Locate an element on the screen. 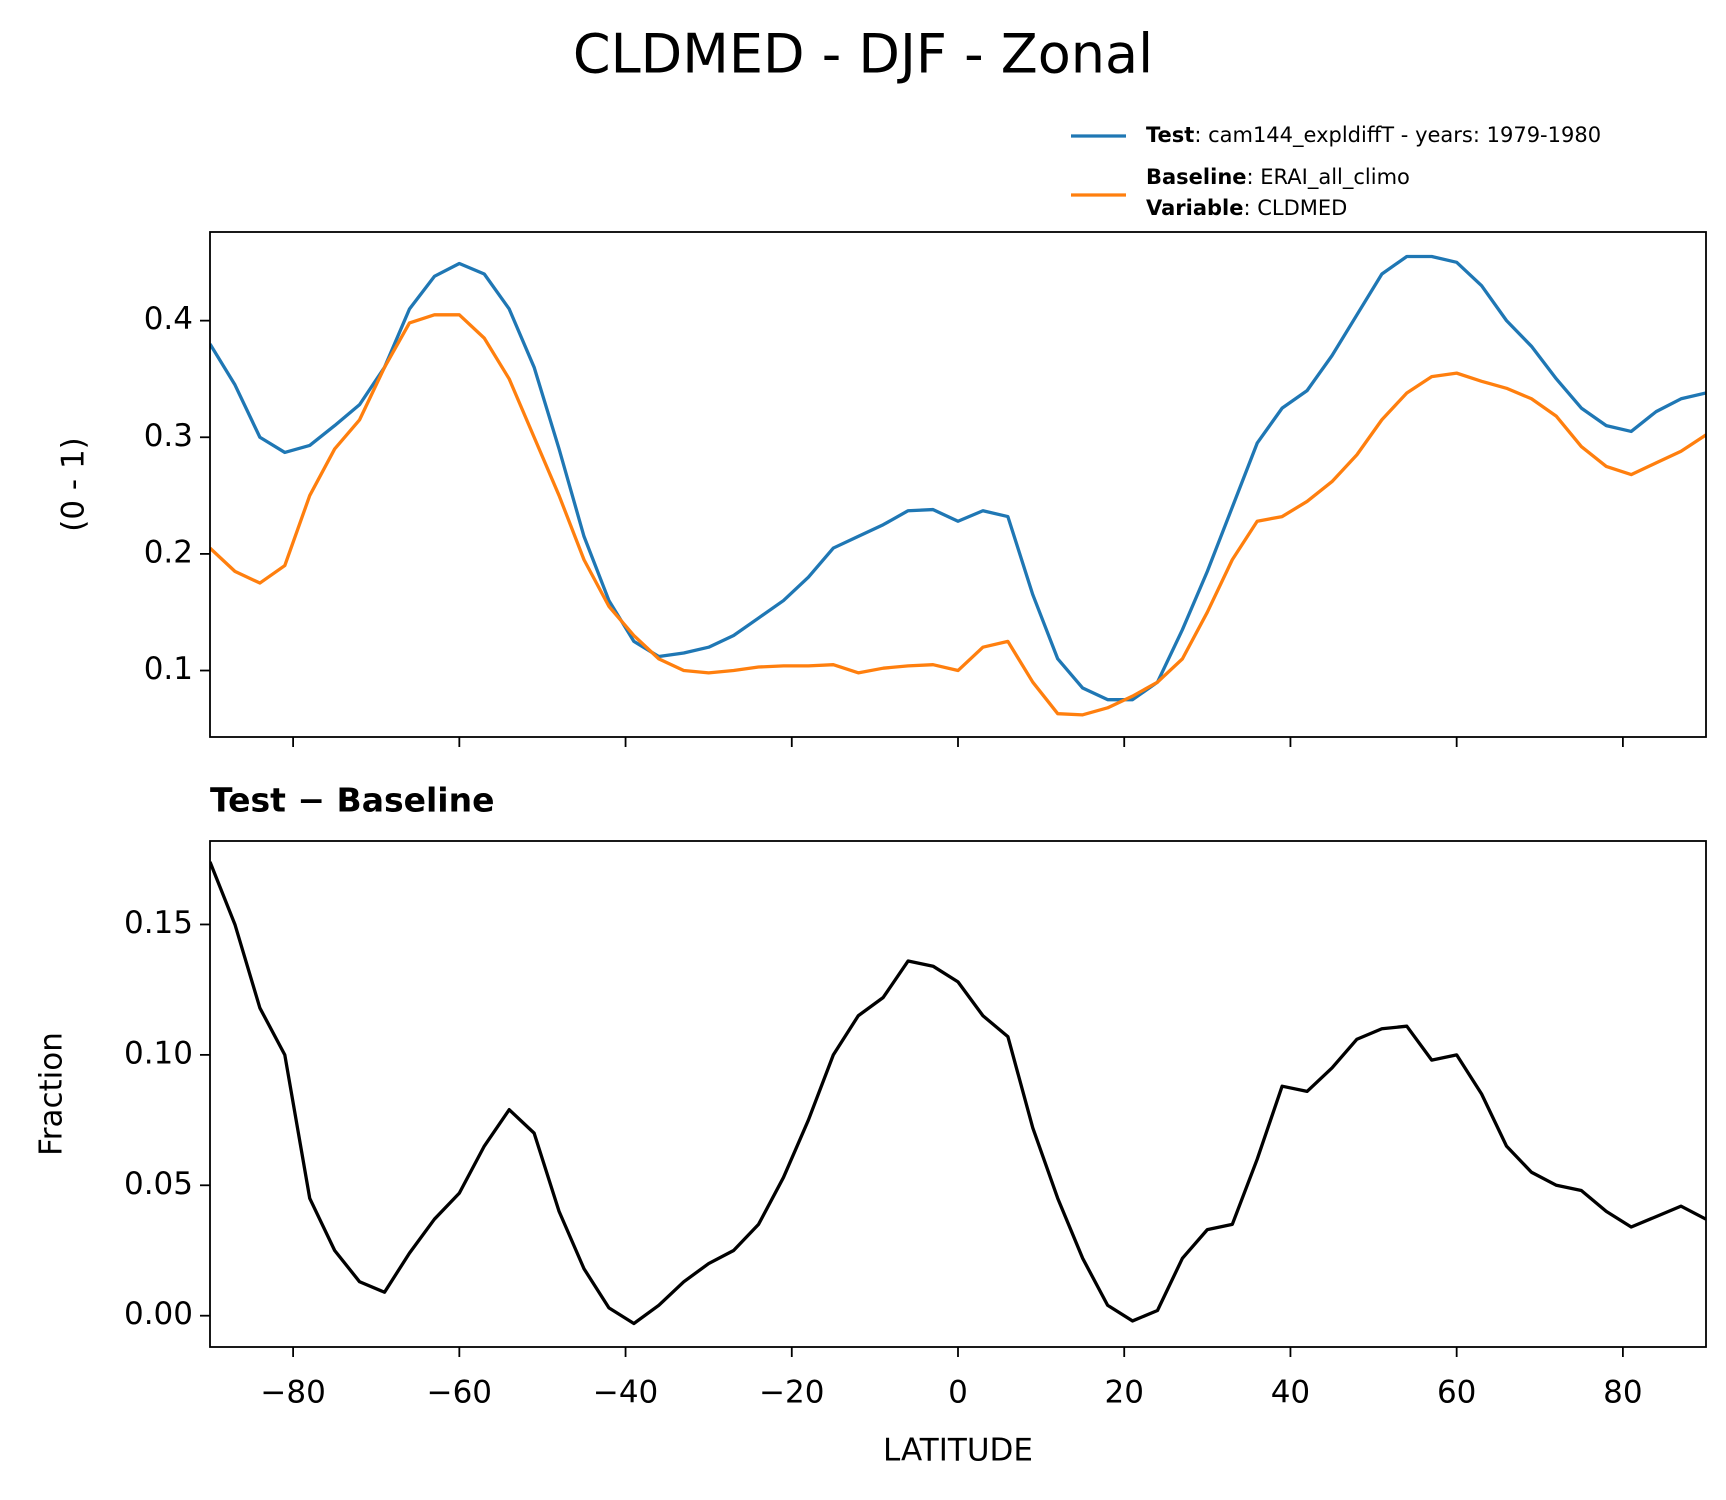 Image resolution: width=1726 pixels, height=1500 pixels. x-tick-label: 60 is located at coordinates (1456, 1393).